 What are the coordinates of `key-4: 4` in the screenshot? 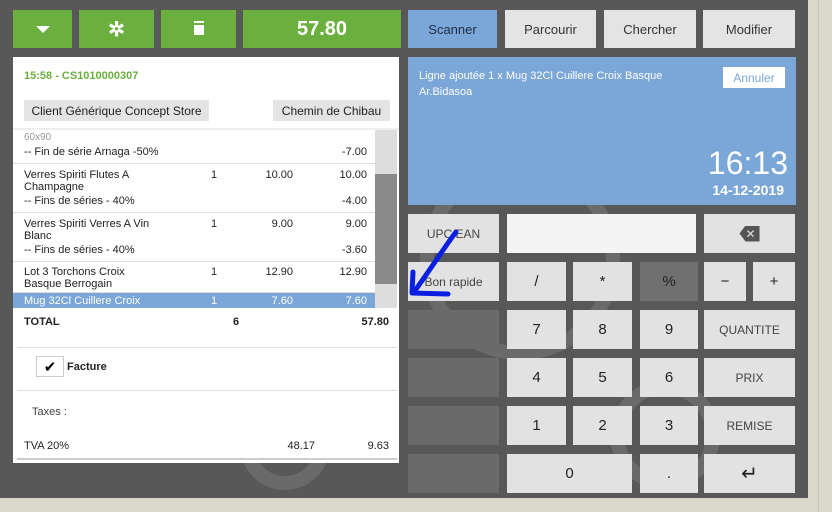 It's located at (536, 377).